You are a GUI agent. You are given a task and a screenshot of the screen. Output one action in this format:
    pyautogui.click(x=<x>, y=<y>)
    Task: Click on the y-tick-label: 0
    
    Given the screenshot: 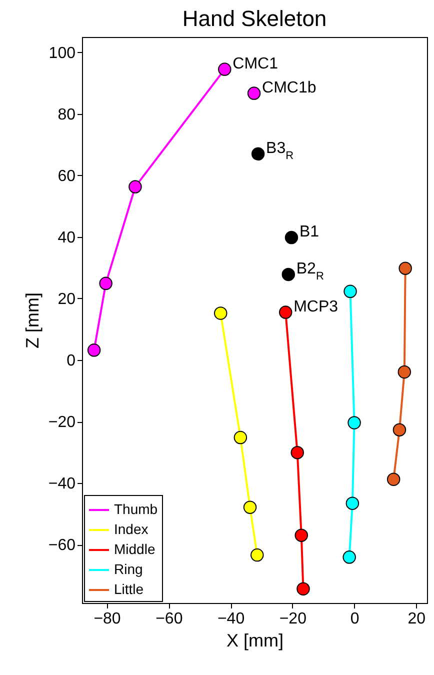 What is the action you would take?
    pyautogui.click(x=71, y=361)
    